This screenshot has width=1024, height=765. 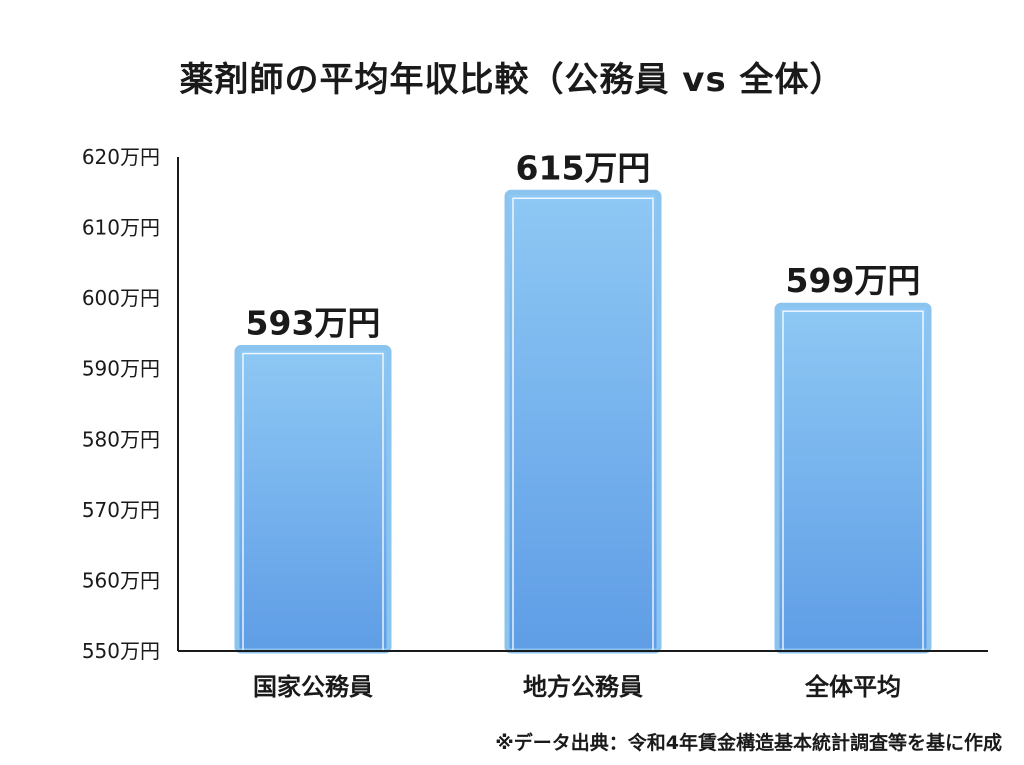 What do you see at coordinates (583, 167) in the screenshot?
I see `value-label: 615万円` at bounding box center [583, 167].